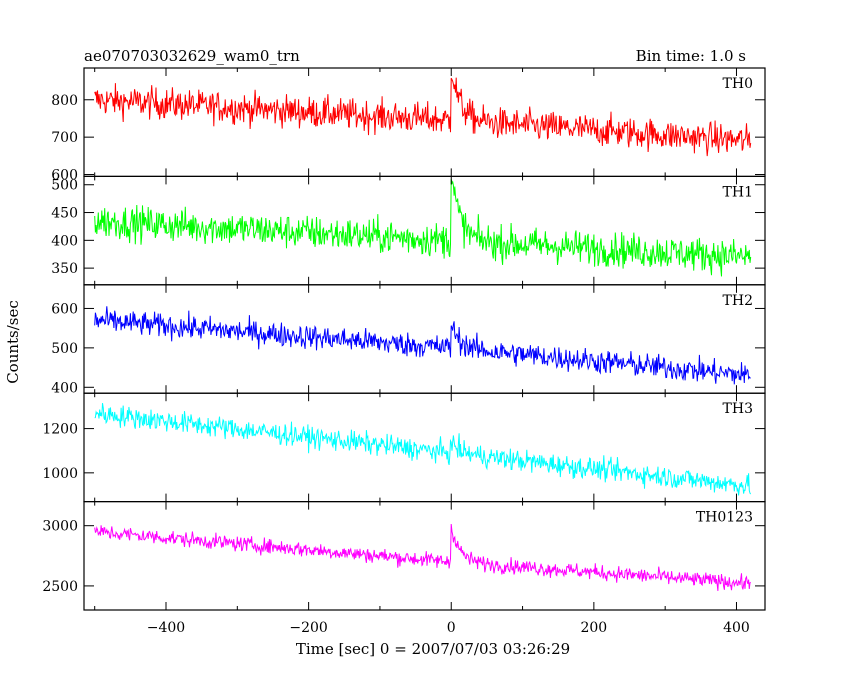  I want to click on y-tick-label: 350, so click(64, 269).